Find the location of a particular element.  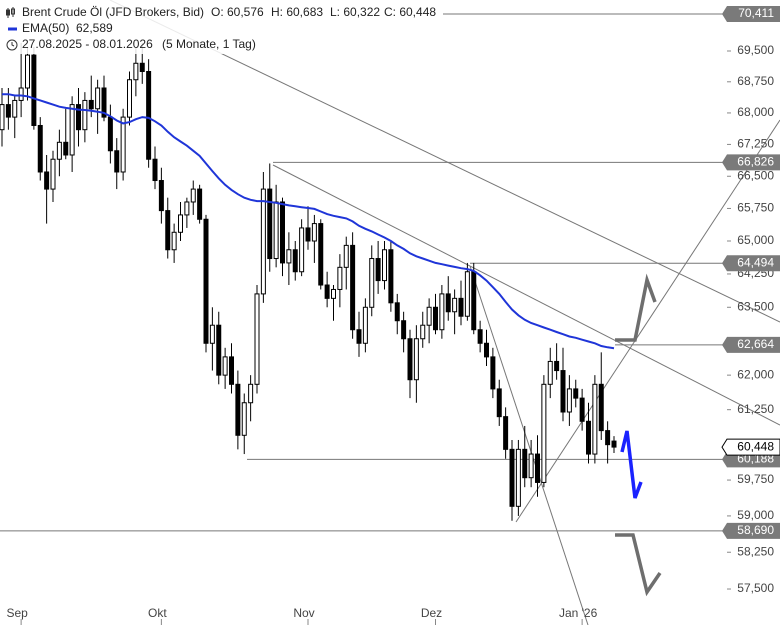

header-close: C: 60,448 is located at coordinates (410, 12).